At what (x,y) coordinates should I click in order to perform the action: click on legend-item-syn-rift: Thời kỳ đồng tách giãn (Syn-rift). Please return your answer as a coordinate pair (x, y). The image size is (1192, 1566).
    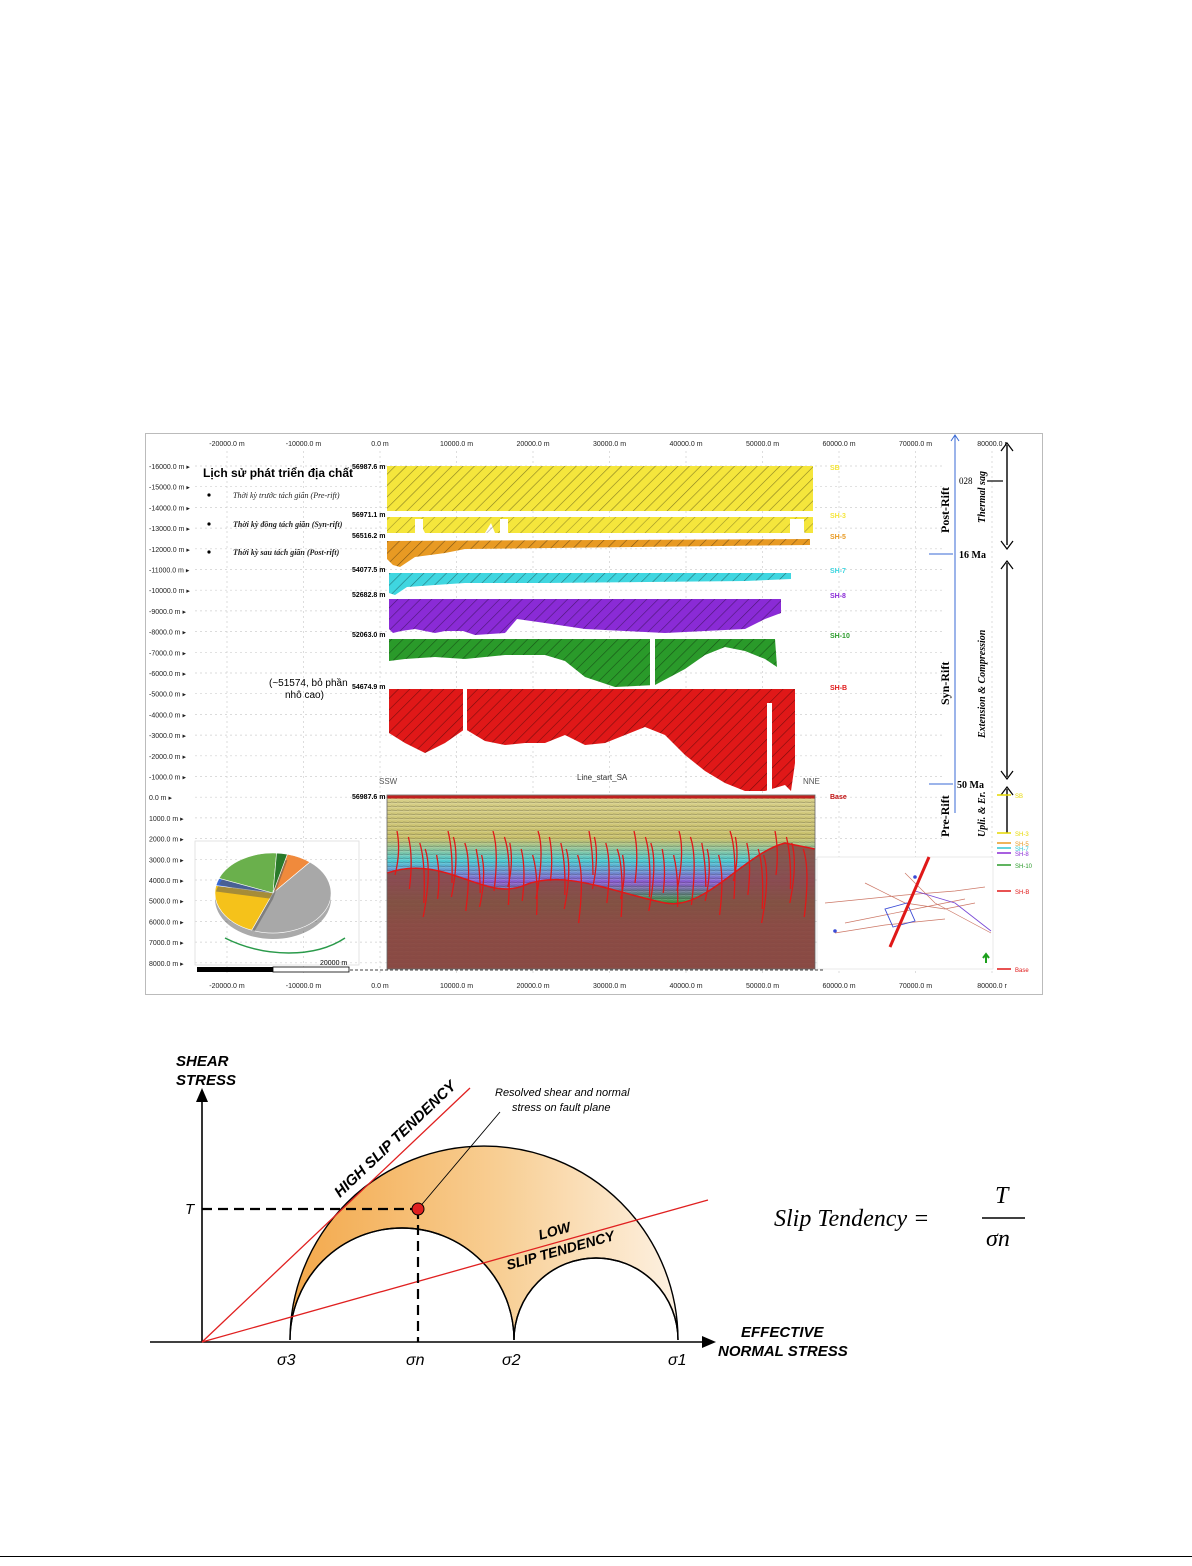
    Looking at the image, I should click on (288, 524).